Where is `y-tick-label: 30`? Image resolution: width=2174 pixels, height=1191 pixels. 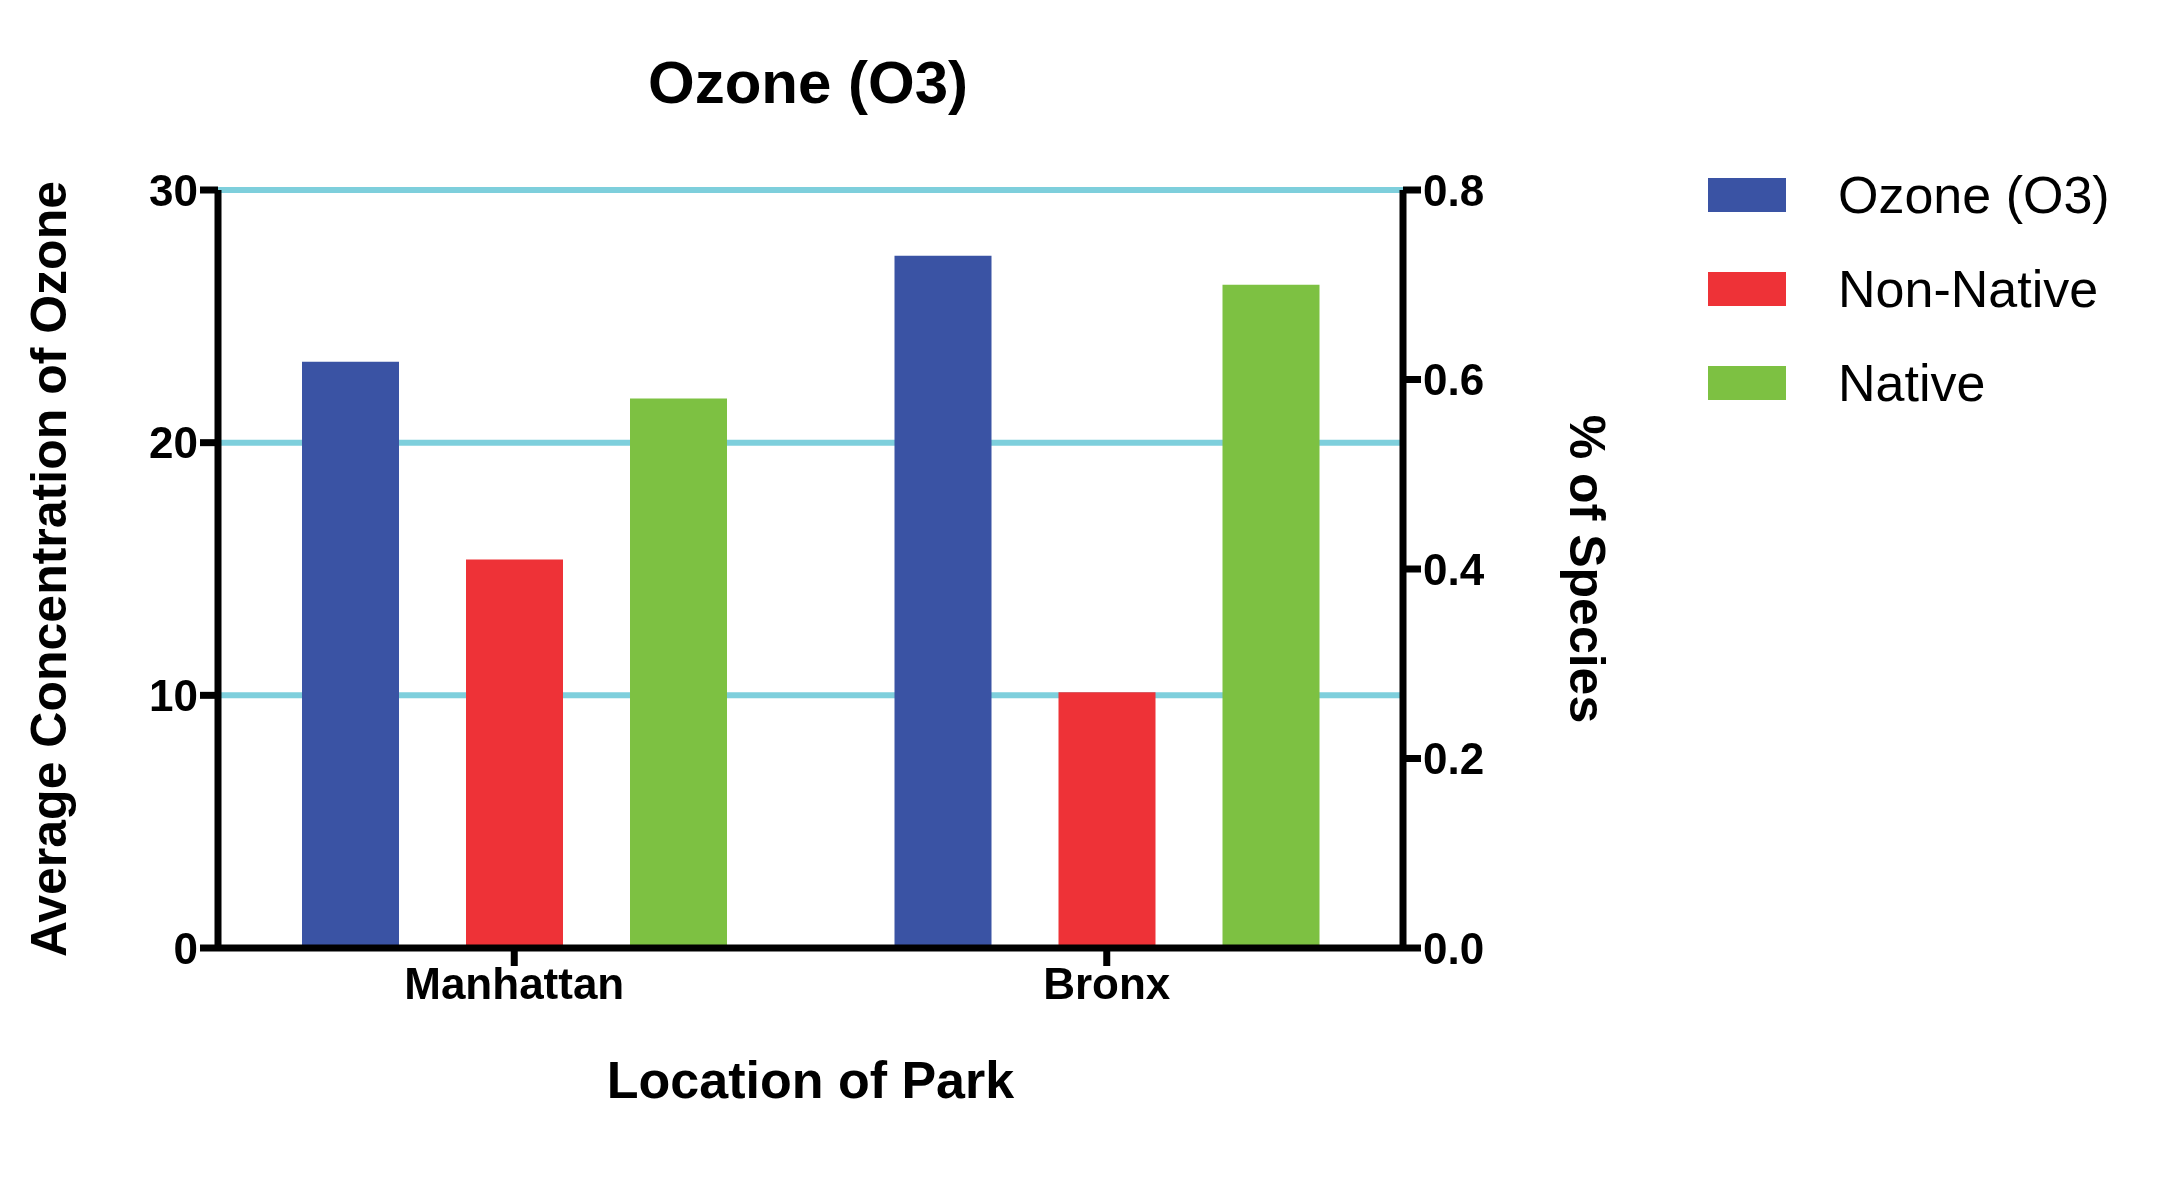
y-tick-label: 30 is located at coordinates (173, 190).